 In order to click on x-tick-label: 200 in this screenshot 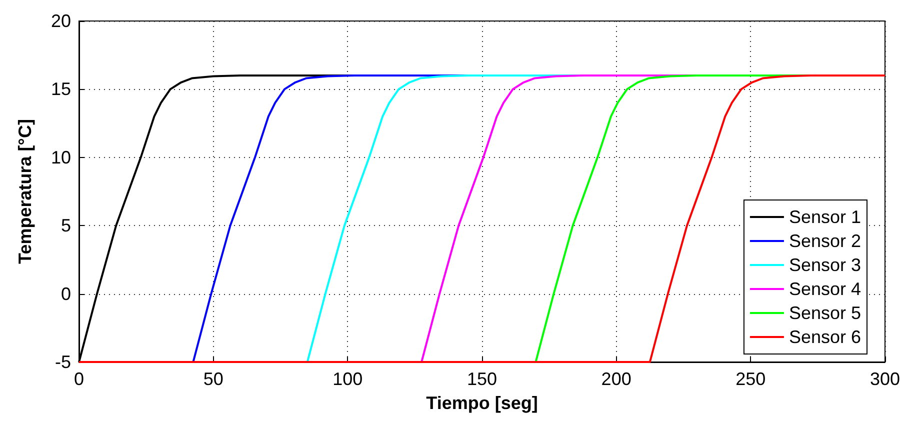, I will do `click(616, 379)`.